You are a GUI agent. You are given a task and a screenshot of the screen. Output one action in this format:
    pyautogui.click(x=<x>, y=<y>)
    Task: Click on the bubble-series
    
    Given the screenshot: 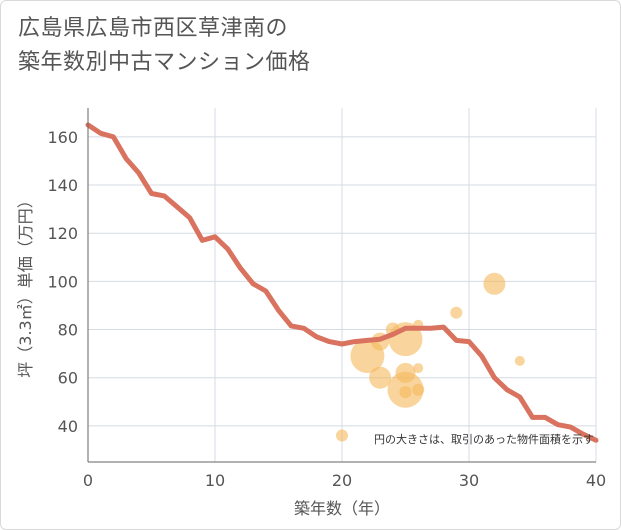 What is the action you would take?
    pyautogui.click(x=430, y=357)
    